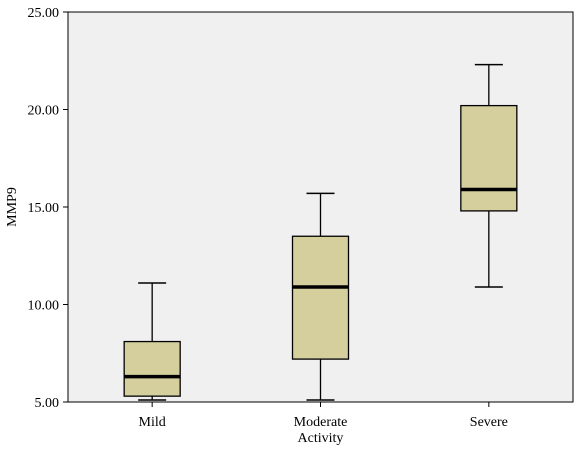  Describe the element at coordinates (44, 13) in the screenshot. I see `y-tick-label: 25.00` at that location.